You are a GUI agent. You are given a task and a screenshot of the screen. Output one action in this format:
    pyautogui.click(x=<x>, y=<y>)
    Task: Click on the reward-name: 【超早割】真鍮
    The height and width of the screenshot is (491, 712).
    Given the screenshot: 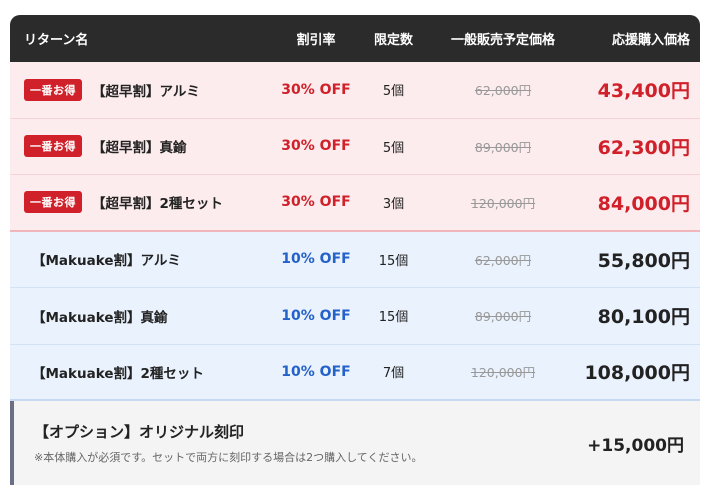 What is the action you would take?
    pyautogui.click(x=139, y=148)
    